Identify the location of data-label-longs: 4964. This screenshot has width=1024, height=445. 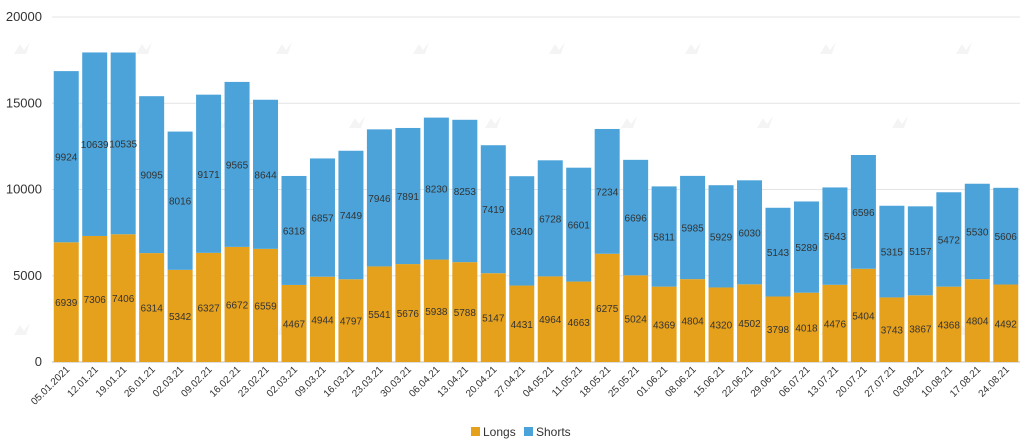
(550, 320).